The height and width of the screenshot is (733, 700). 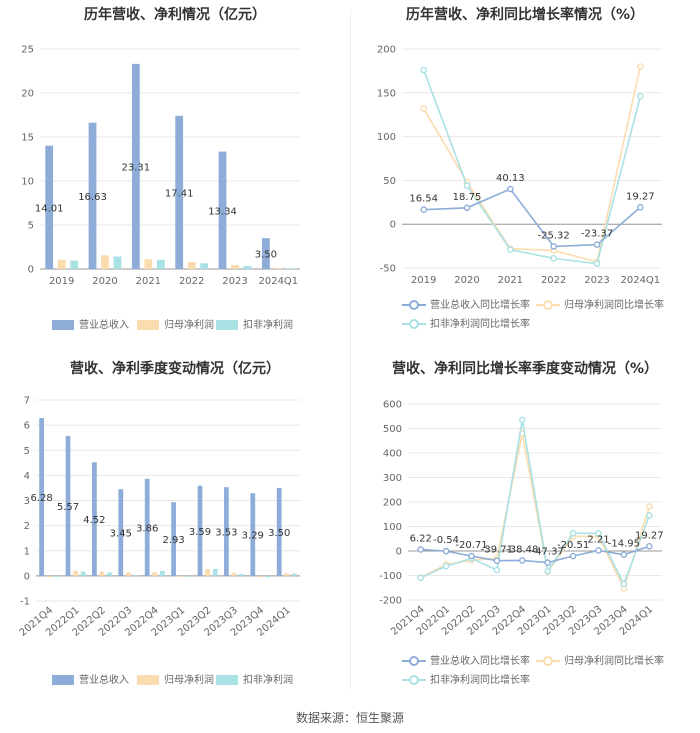 I want to click on data-label: 18.75, so click(x=467, y=197).